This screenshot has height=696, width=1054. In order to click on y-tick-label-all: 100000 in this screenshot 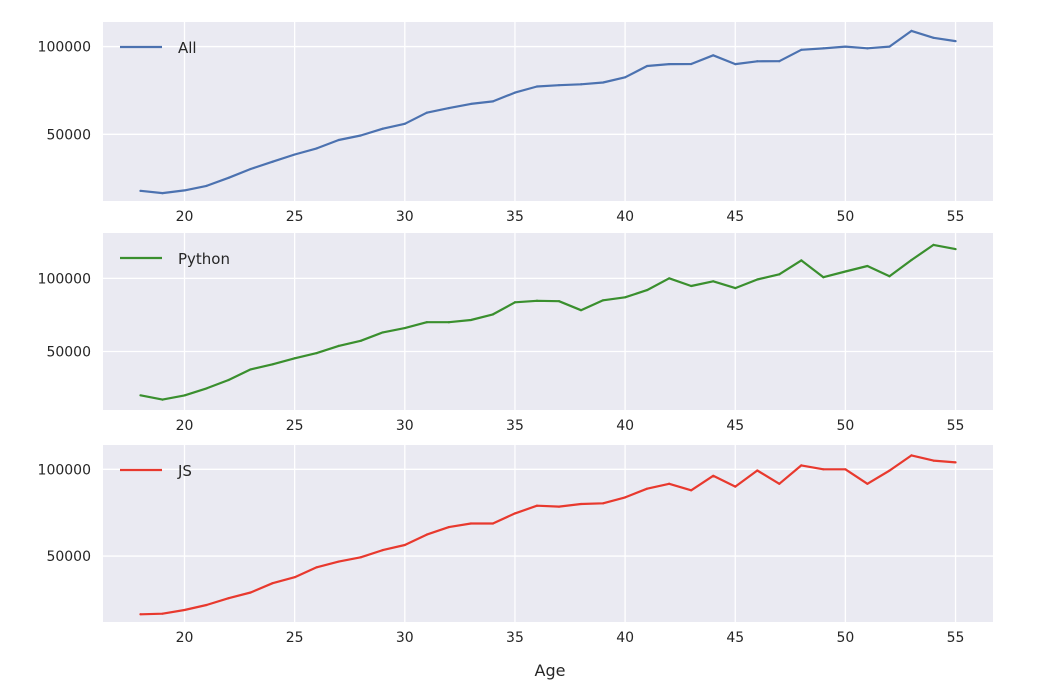, I will do `click(64, 48)`.